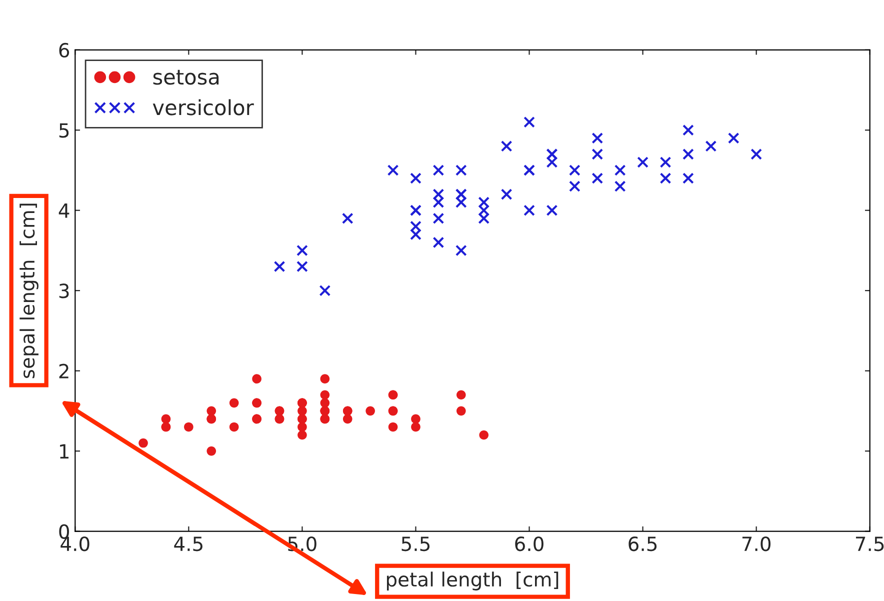 This screenshot has height=601, width=884. What do you see at coordinates (642, 544) in the screenshot?
I see `x-tick-label: 6.5` at bounding box center [642, 544].